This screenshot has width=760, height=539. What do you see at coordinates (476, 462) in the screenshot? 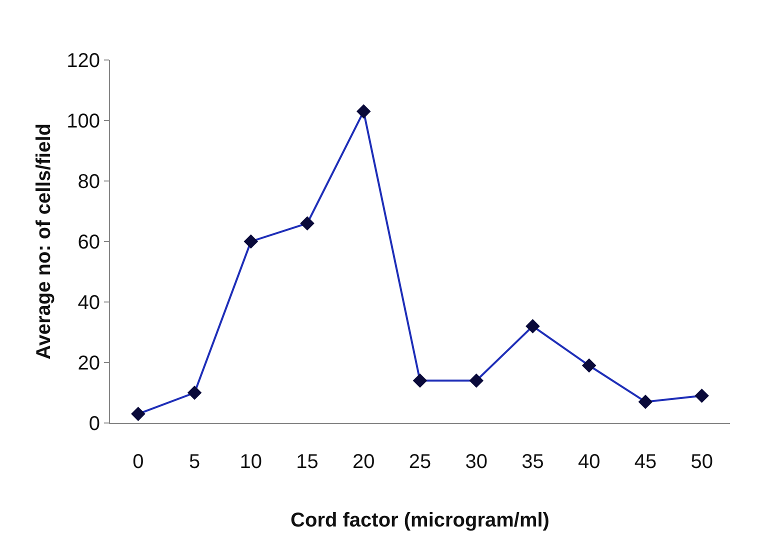
I see `x-tick-label: 30` at bounding box center [476, 462].